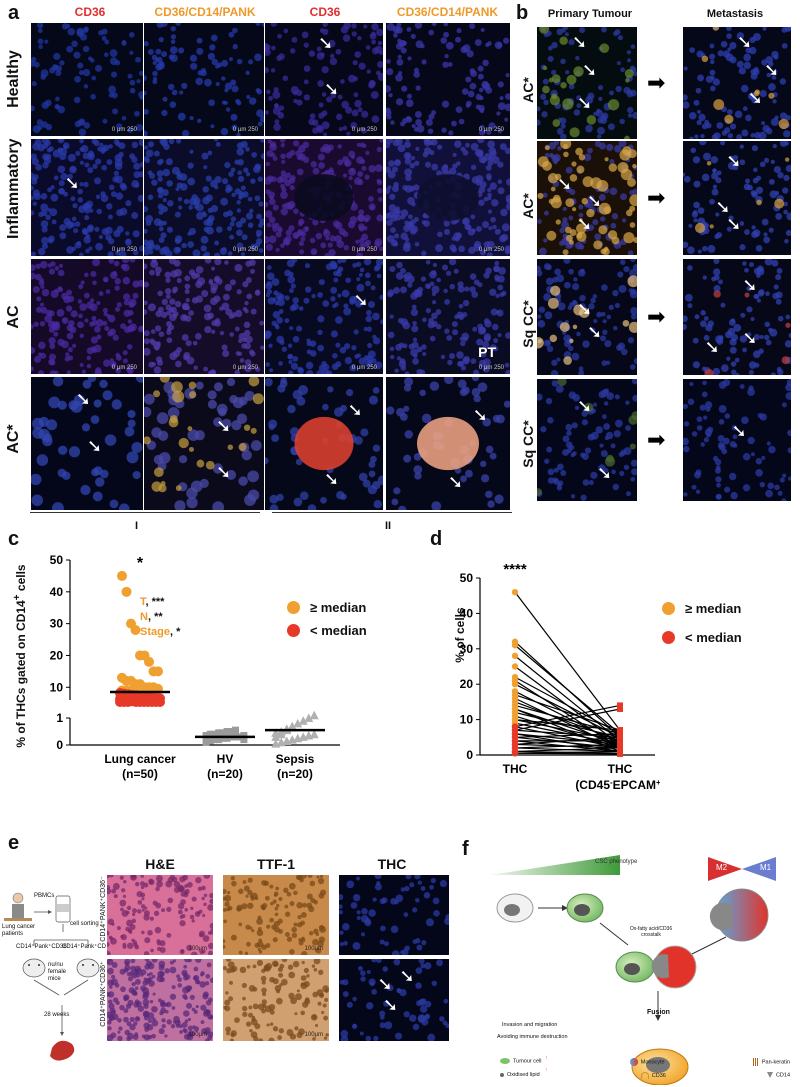 This screenshot has width=800, height=1087. Describe the element at coordinates (725, 869) in the screenshot. I see `m2-wedge` at that location.